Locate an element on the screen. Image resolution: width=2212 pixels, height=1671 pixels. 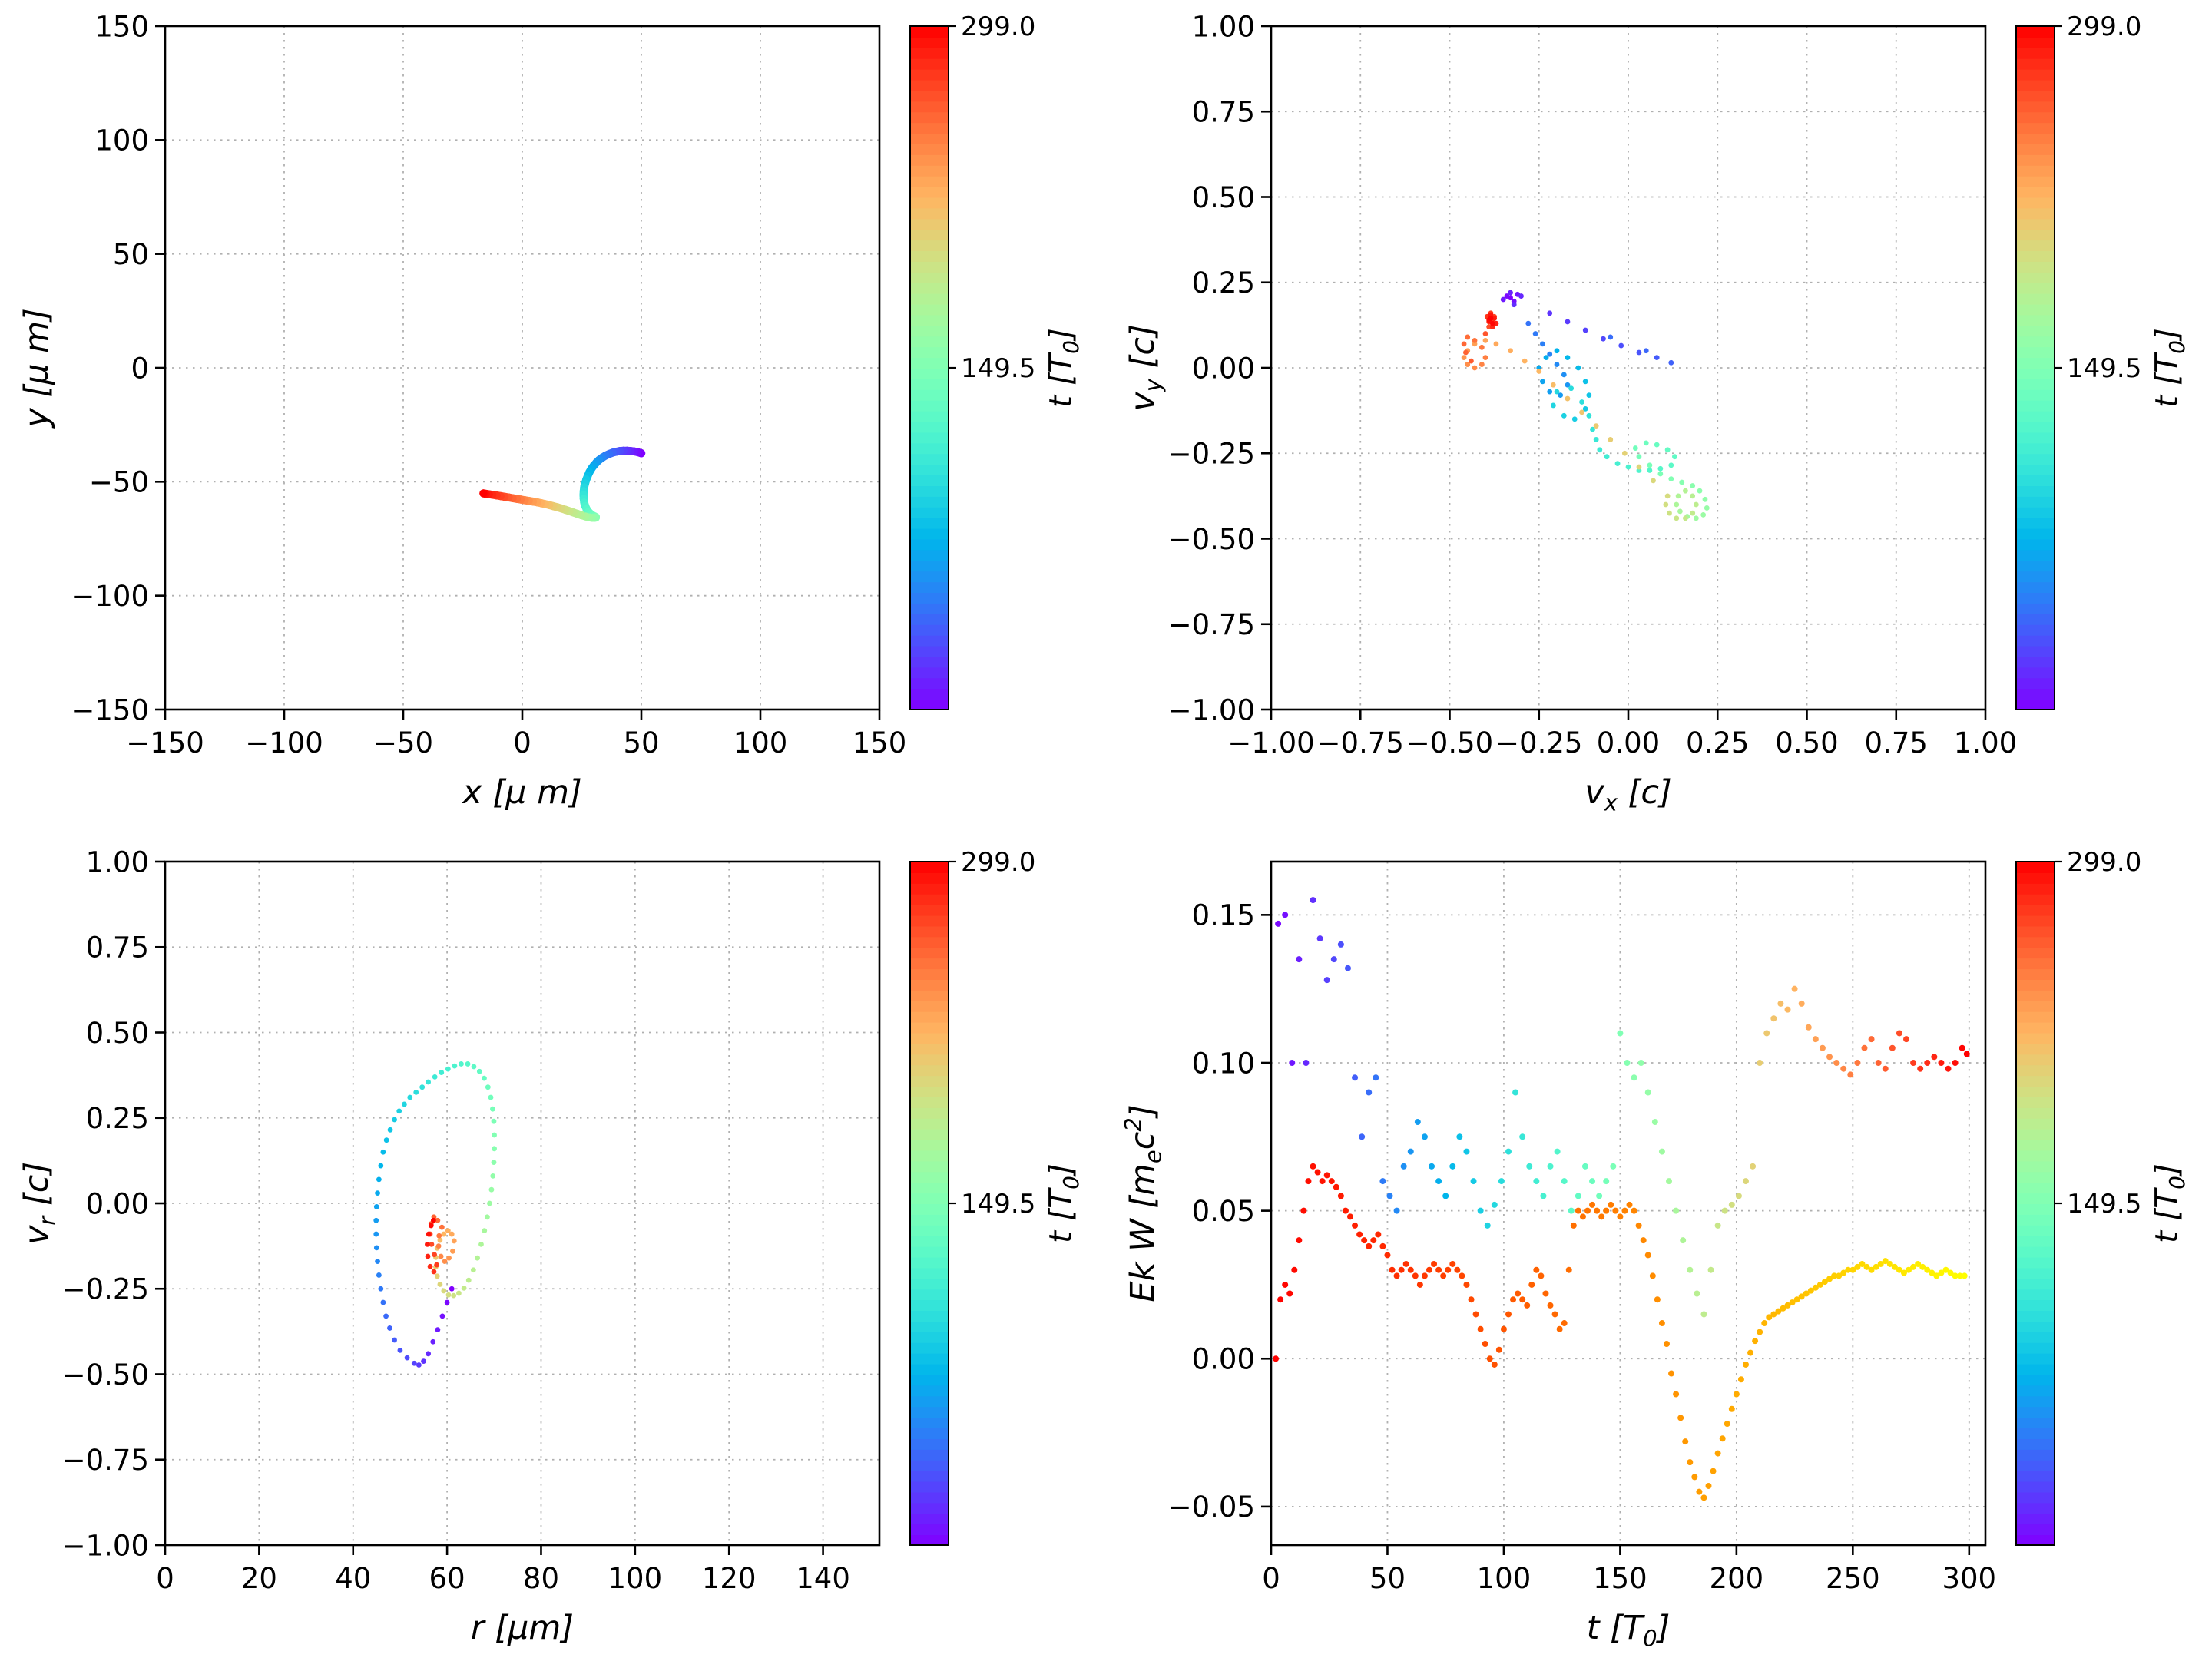
y-tick-label: 0.10 is located at coordinates (1223, 1063).